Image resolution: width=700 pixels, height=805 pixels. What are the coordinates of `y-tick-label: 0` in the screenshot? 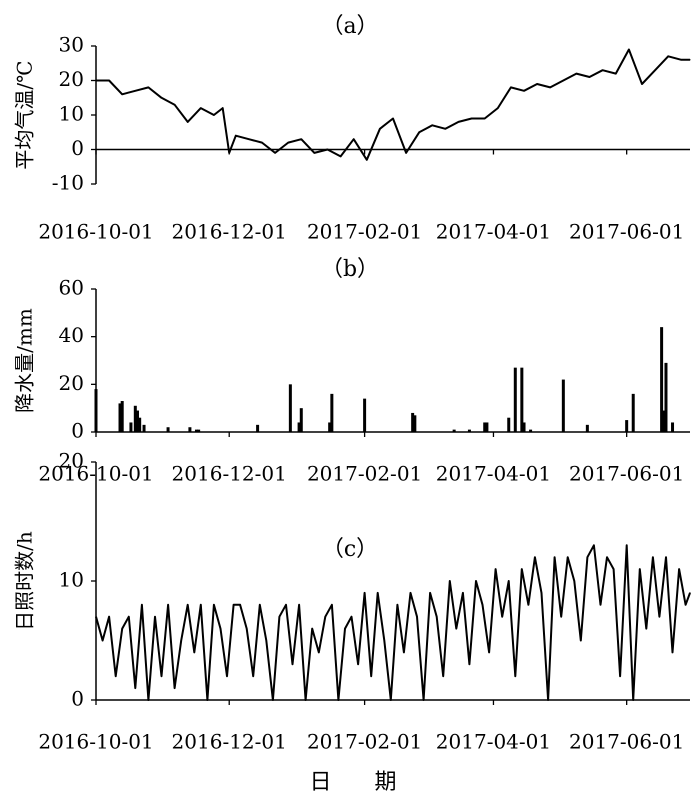 It's located at (77, 699).